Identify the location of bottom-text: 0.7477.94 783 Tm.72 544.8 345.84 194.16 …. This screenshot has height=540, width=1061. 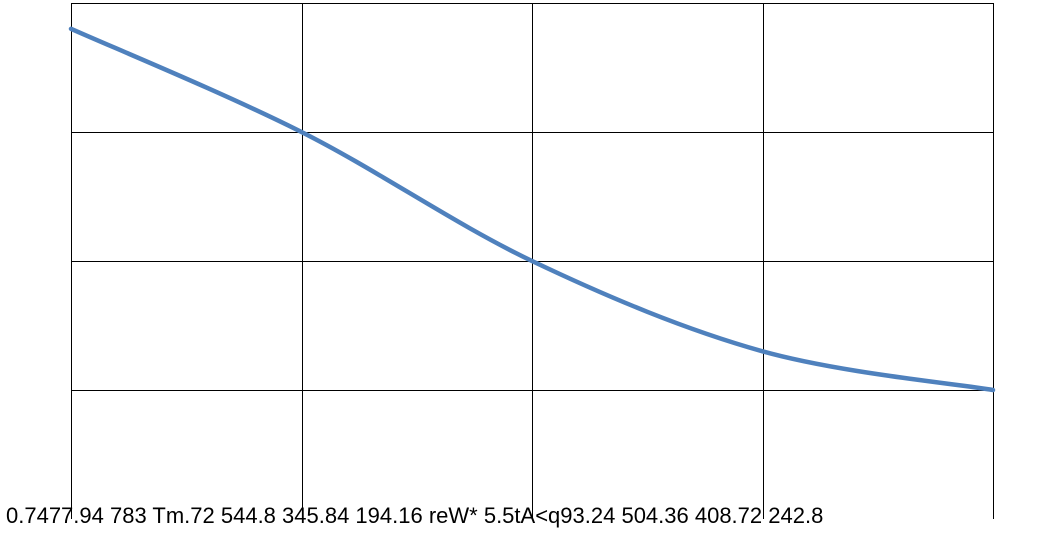
(415, 515).